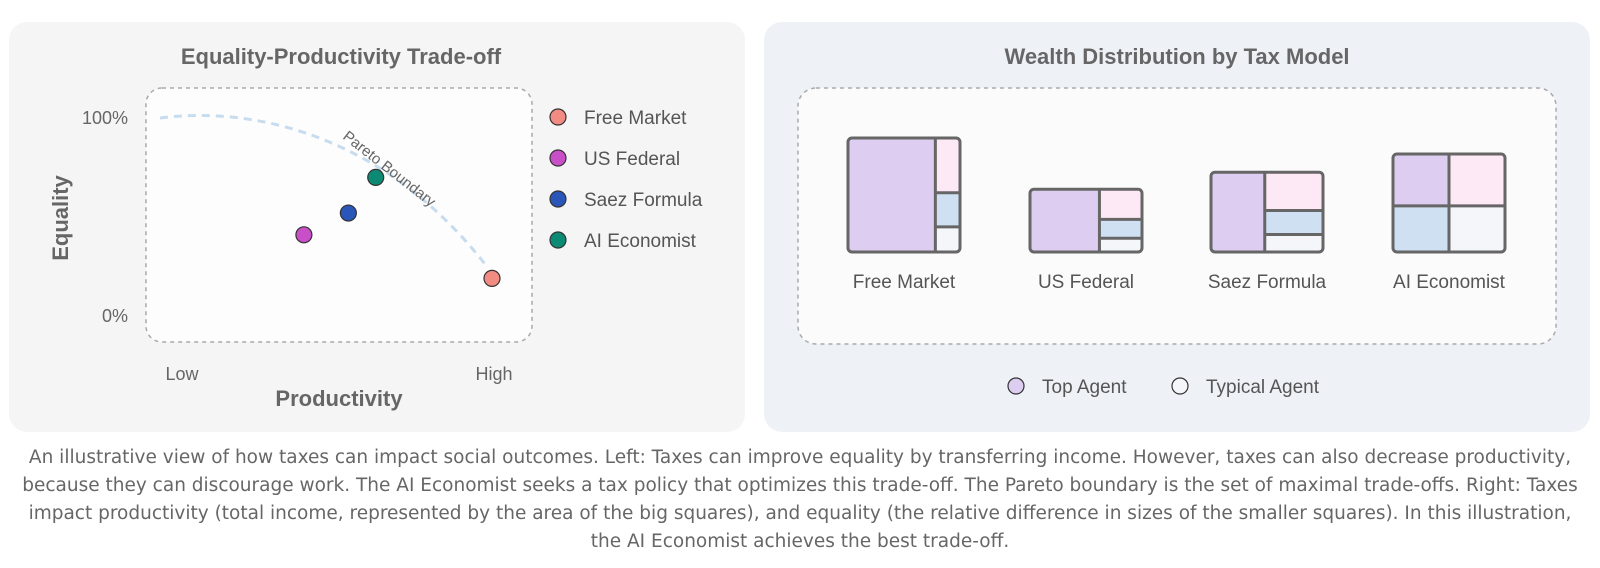 The image size is (1600, 568). I want to click on points-layer, so click(398, 227).